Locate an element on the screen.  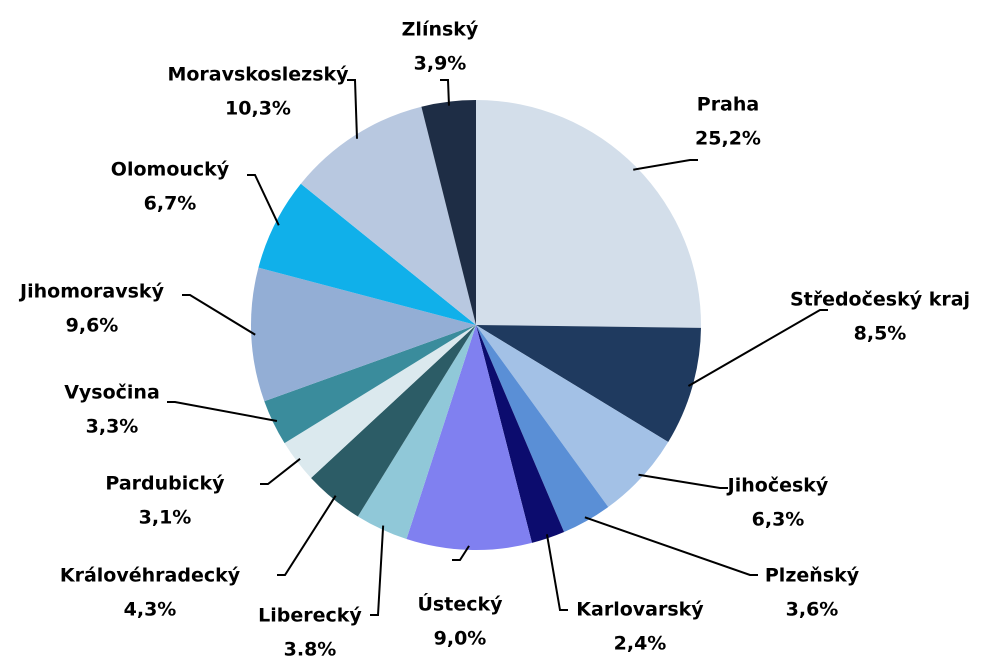
slice-value: 8,5% is located at coordinates (880, 334).